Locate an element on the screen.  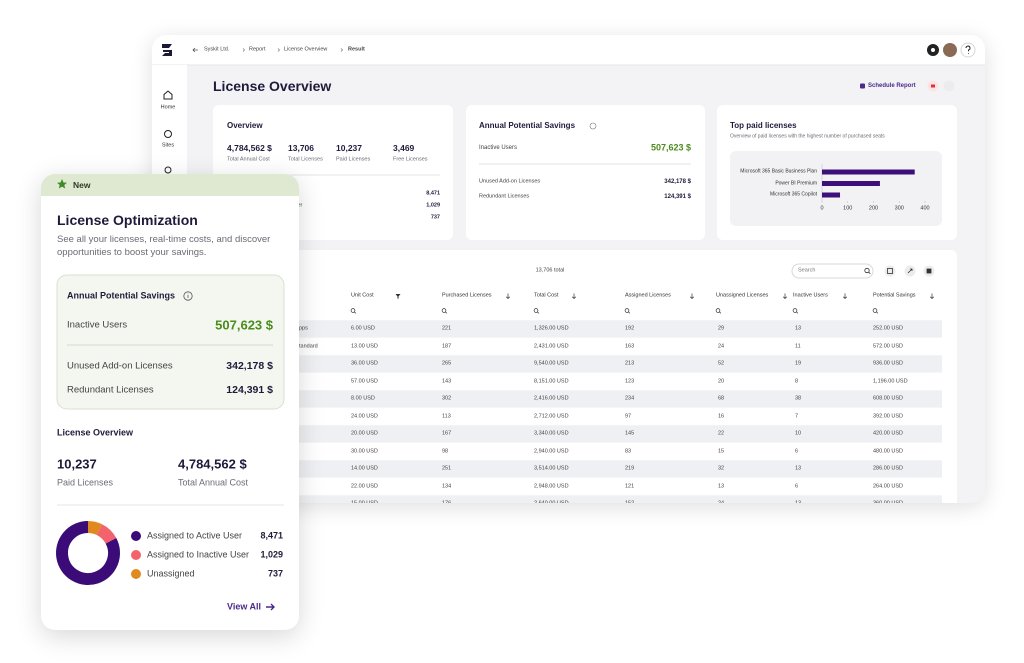
top-bar is located at coordinates (568, 50).